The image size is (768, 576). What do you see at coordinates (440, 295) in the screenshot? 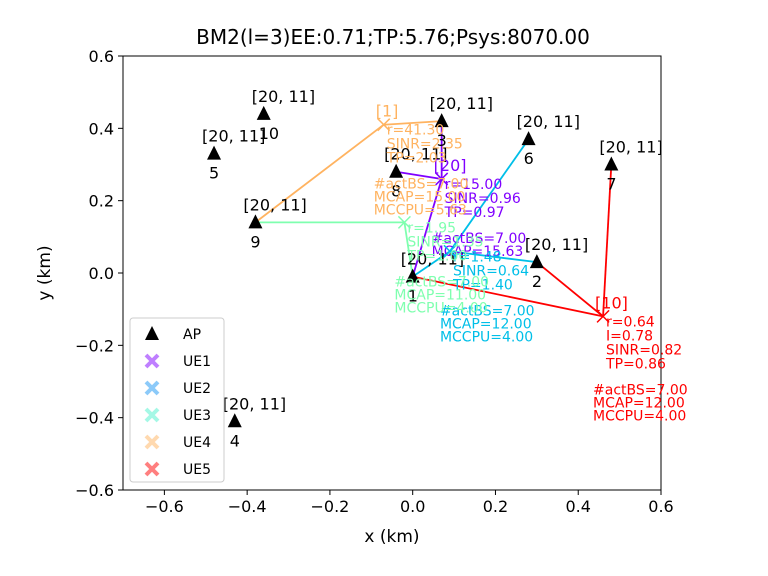
I see `ue3-bs-stat: MCAP=11.00` at bounding box center [440, 295].